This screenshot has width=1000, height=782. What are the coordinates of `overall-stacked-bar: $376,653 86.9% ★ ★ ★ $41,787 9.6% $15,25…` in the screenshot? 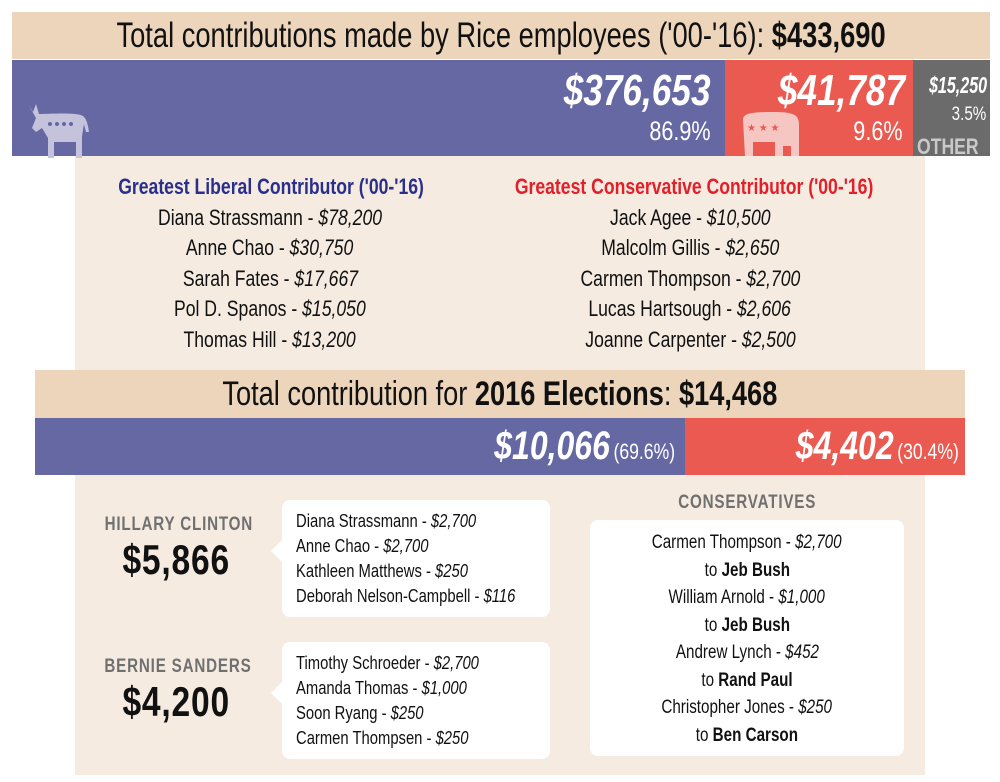 It's located at (501, 109).